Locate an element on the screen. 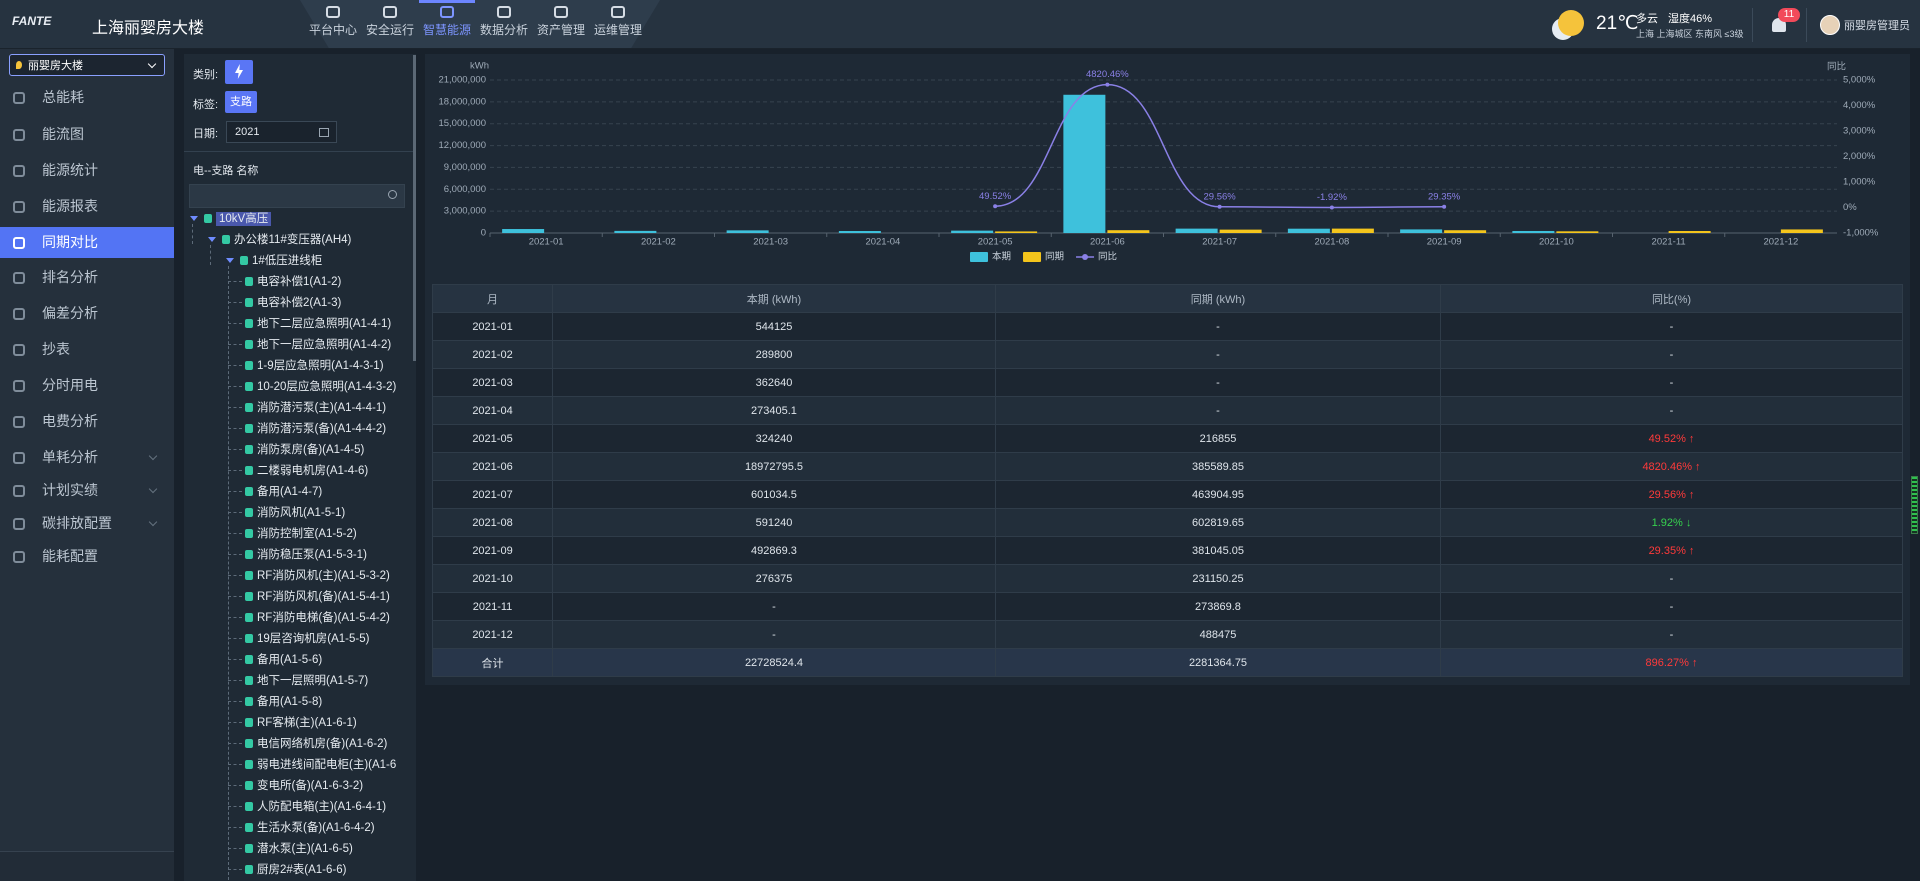 Image resolution: width=1920 pixels, height=881 pixels. nav-item: 安全运行 is located at coordinates (390, 22).